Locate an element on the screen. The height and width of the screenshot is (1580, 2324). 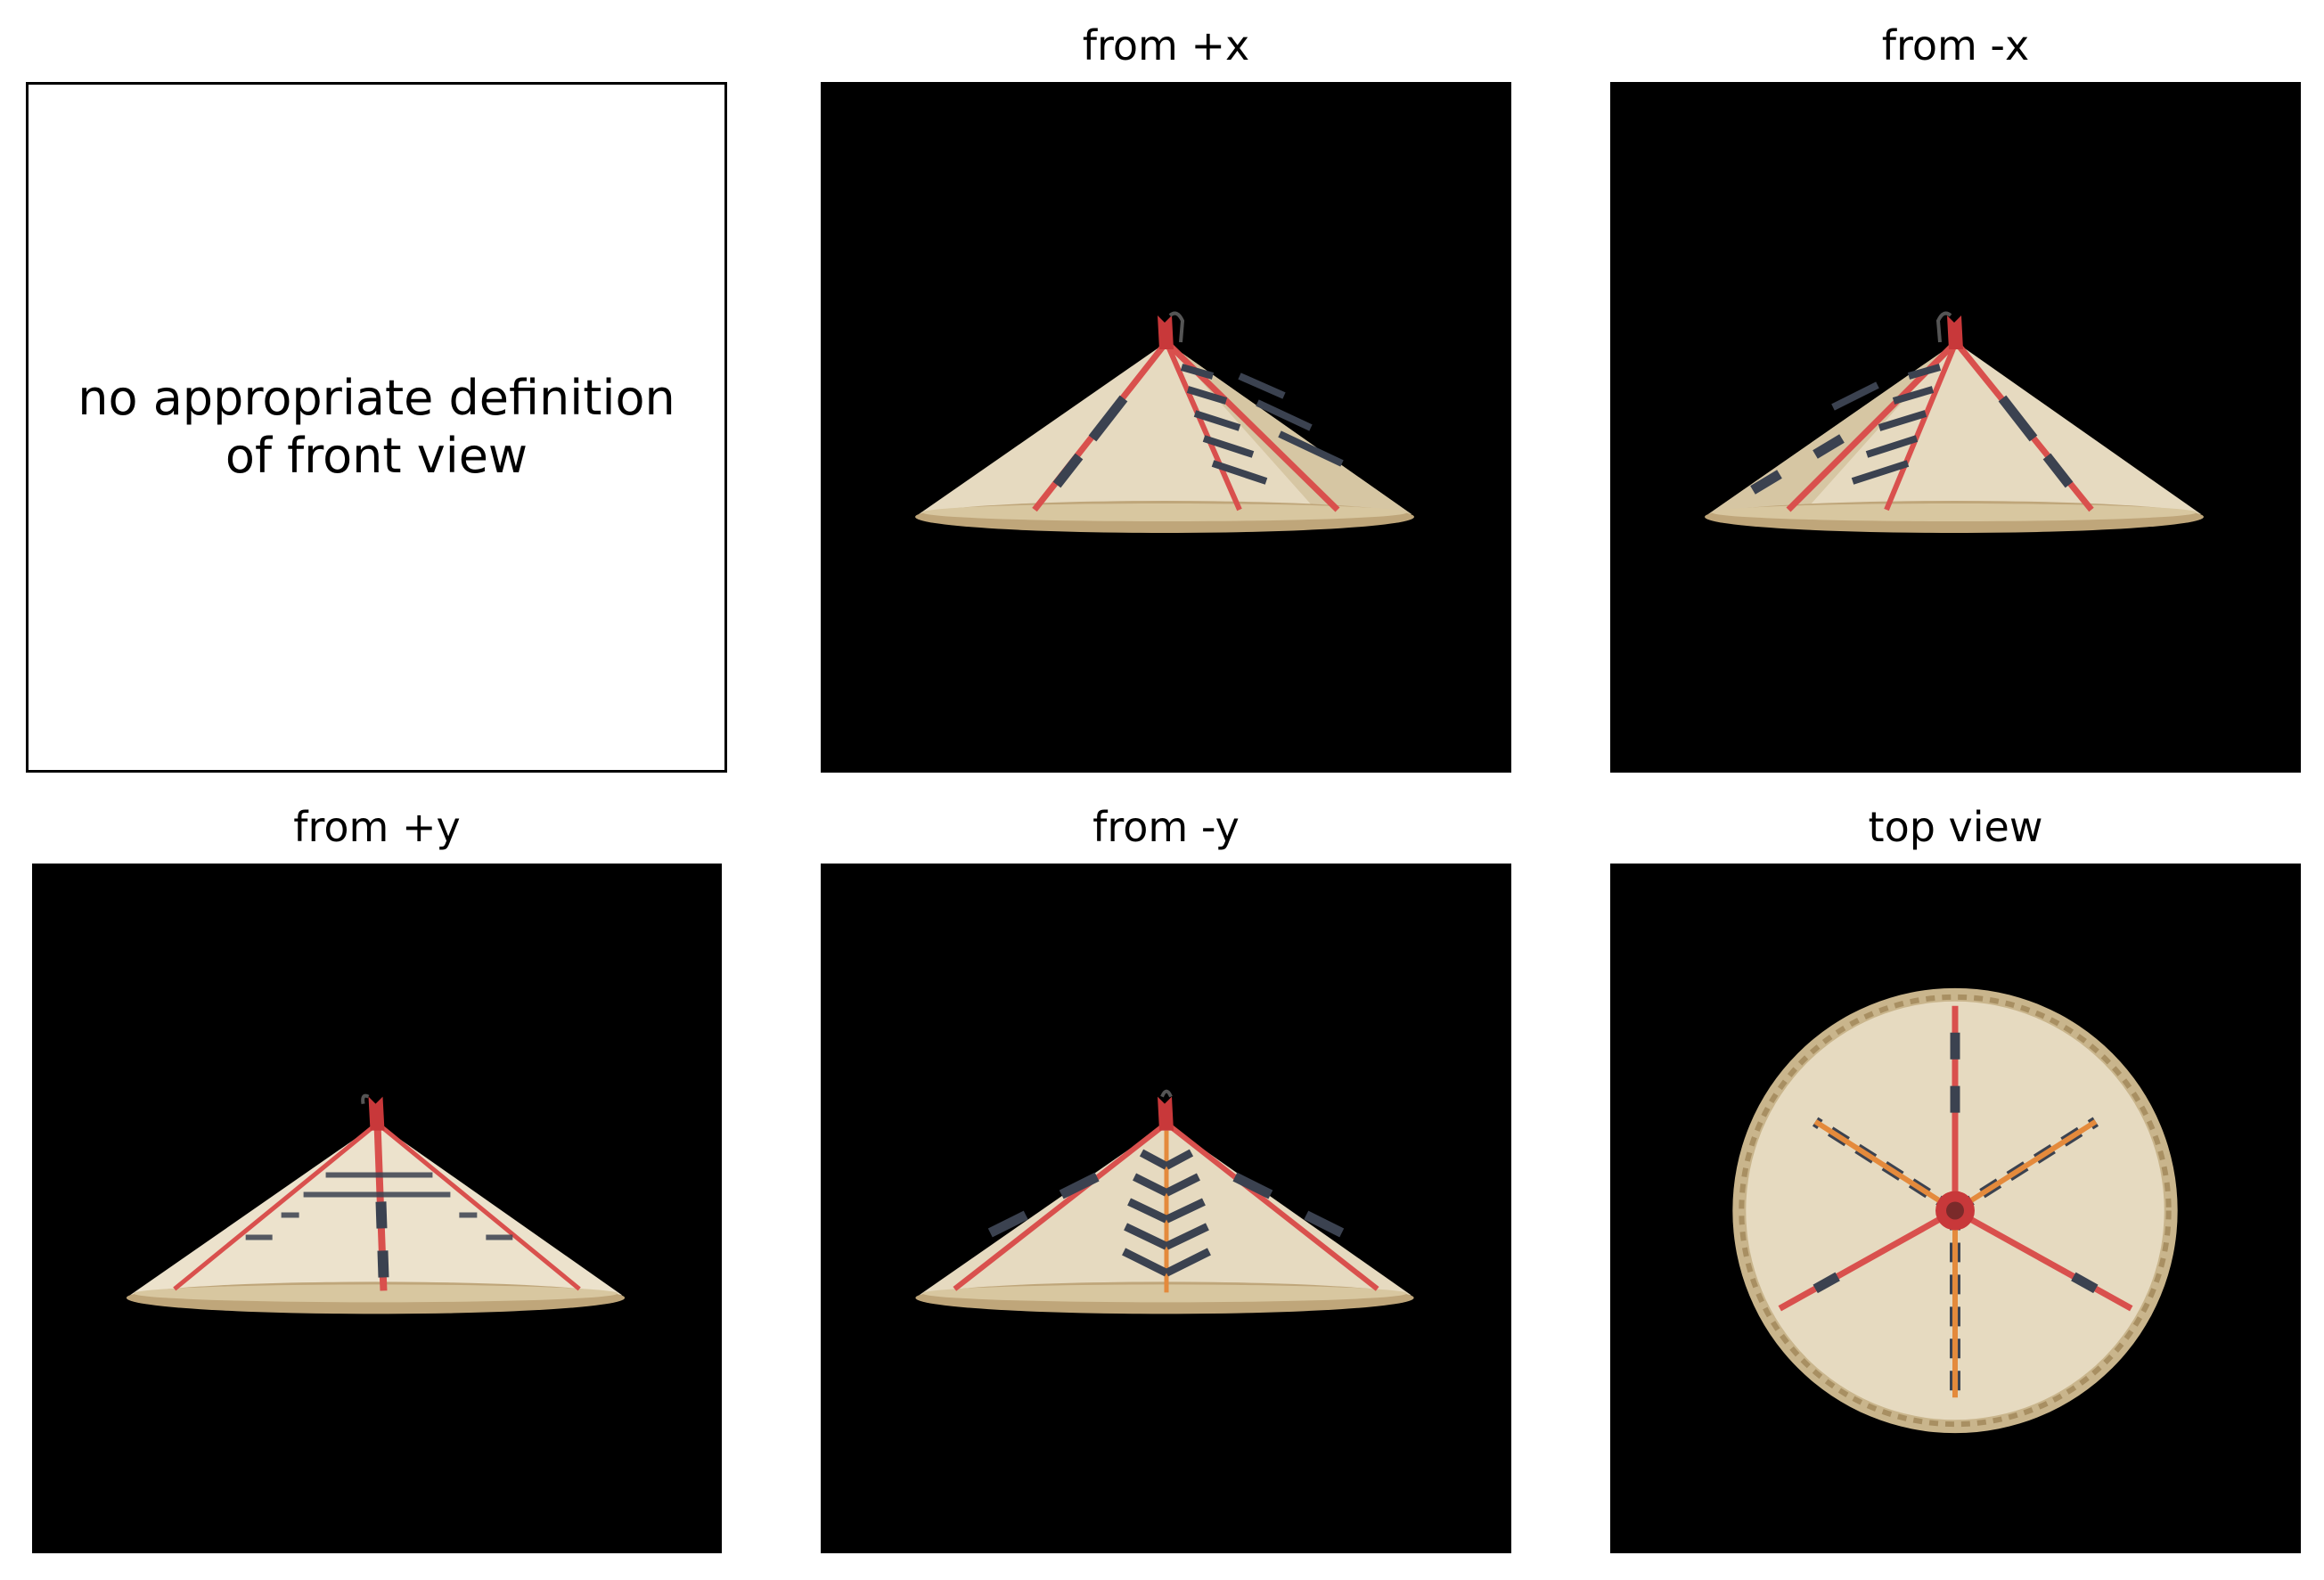
panel-from-minus-y: from -y is located at coordinates (1166, 1180).